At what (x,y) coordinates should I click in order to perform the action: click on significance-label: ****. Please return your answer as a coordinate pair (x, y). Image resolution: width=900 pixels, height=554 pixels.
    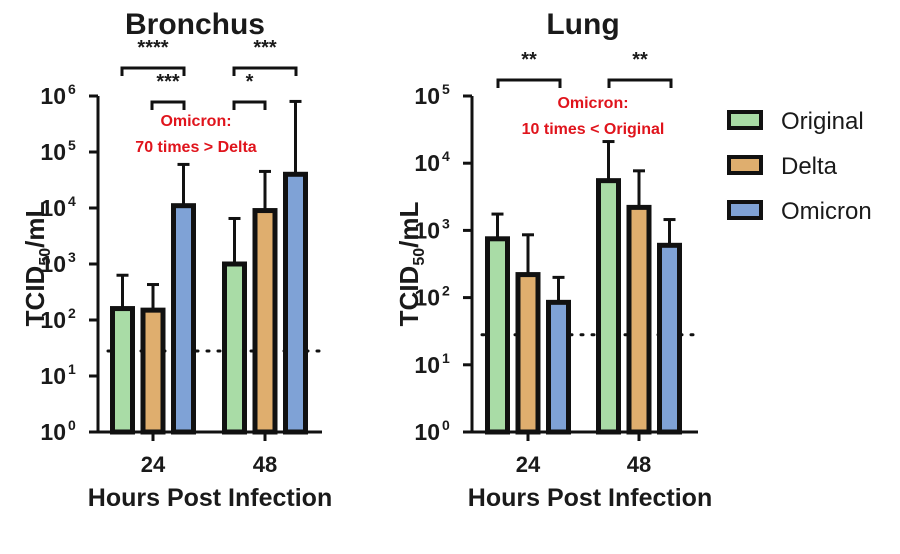
    Looking at the image, I should click on (152, 48).